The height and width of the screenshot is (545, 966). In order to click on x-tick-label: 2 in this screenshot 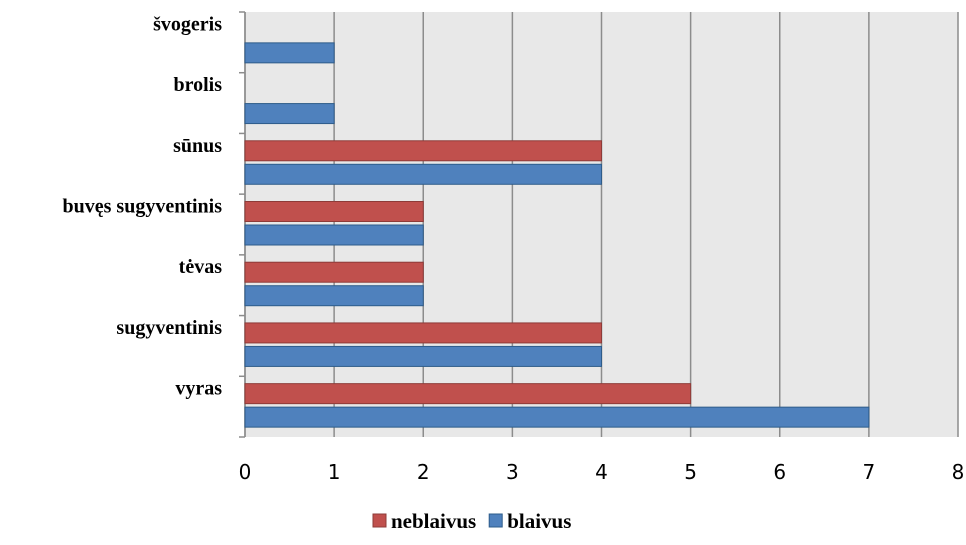, I will do `click(423, 472)`.